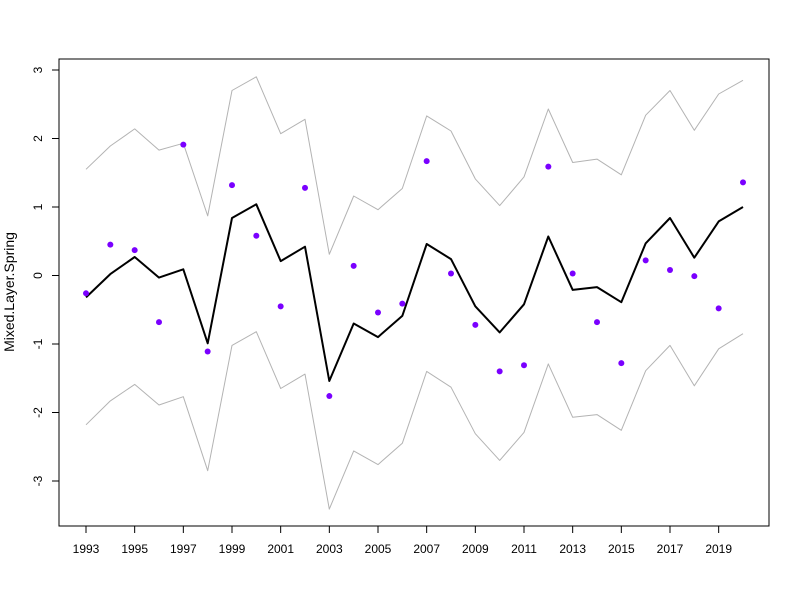 The height and width of the screenshot is (600, 800). I want to click on y-tick-label: 0, so click(38, 275).